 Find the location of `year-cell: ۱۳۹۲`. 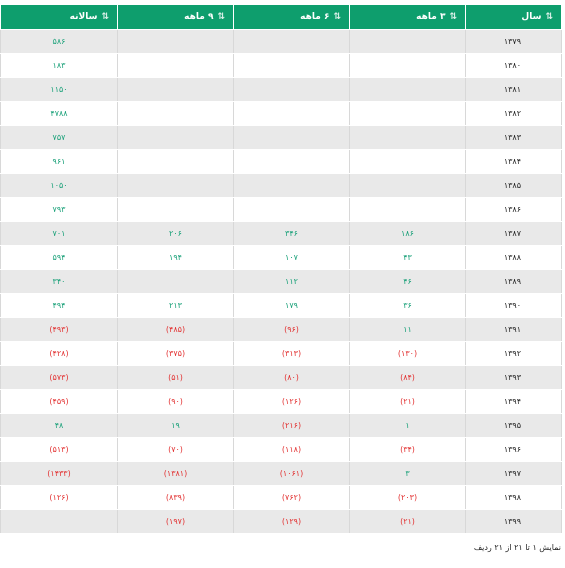

year-cell: ۱۳۹۲ is located at coordinates (513, 353).